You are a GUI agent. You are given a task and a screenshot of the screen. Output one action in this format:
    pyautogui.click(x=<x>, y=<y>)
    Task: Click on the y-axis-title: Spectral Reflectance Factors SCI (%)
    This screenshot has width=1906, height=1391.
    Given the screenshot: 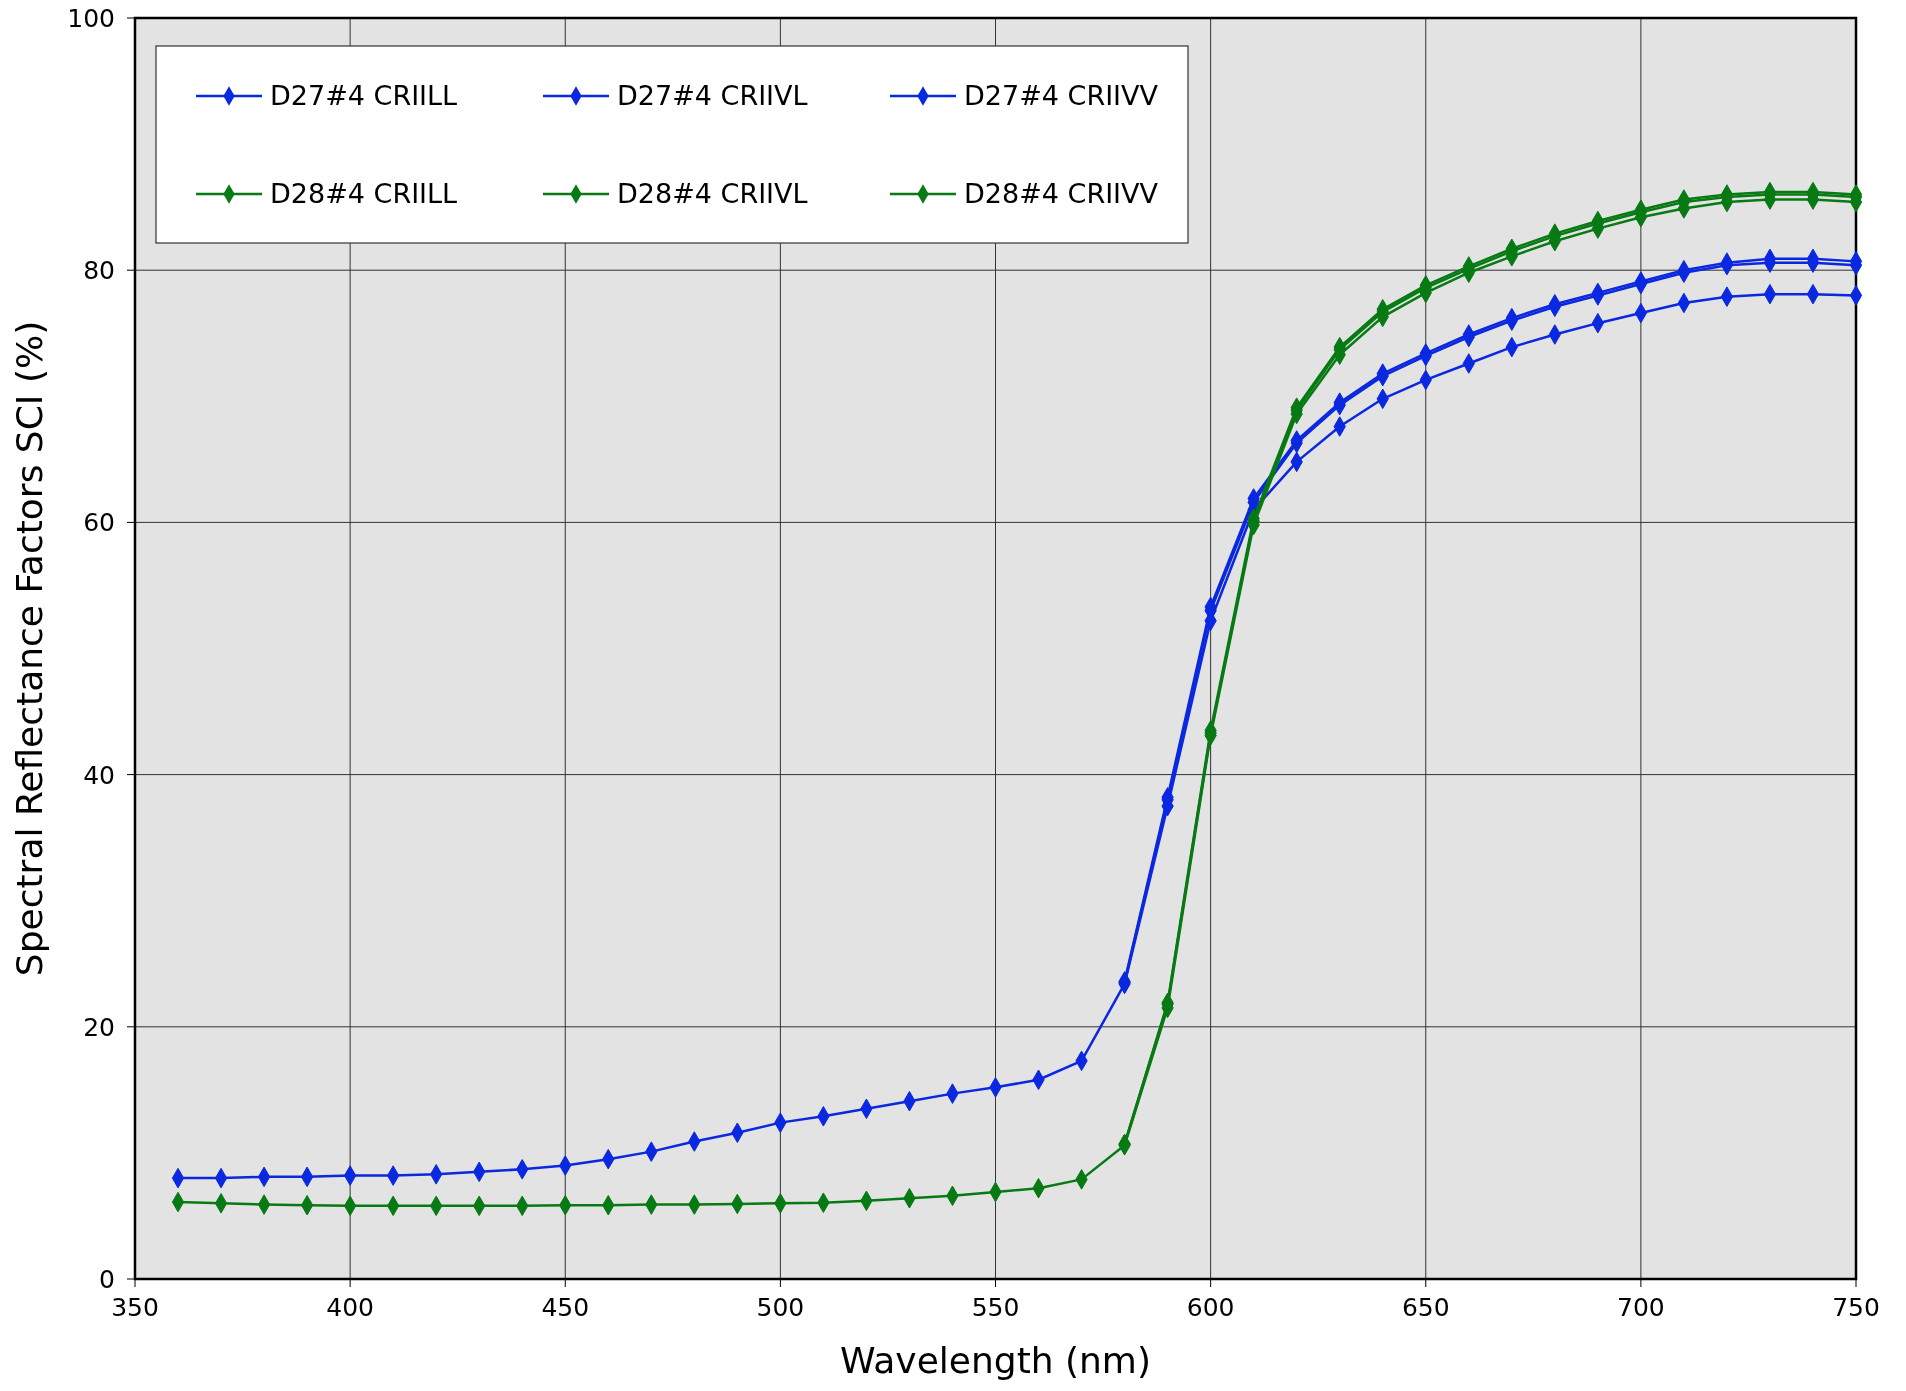 What is the action you would take?
    pyautogui.click(x=29, y=648)
    